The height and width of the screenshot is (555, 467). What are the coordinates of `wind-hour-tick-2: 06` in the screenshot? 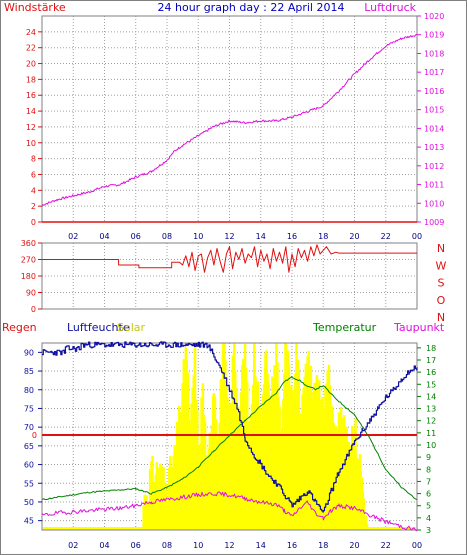 It's located at (136, 236).